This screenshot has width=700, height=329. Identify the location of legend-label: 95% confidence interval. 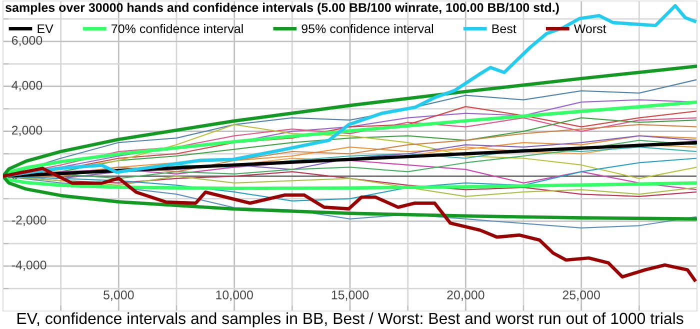
(368, 29).